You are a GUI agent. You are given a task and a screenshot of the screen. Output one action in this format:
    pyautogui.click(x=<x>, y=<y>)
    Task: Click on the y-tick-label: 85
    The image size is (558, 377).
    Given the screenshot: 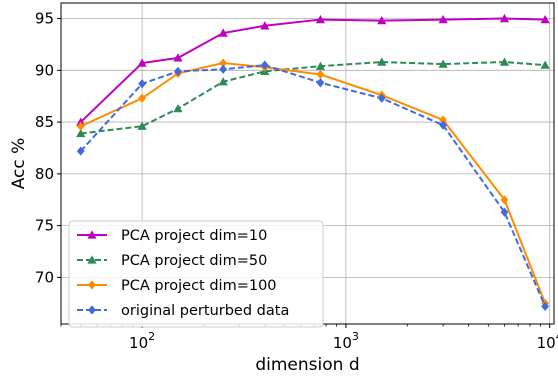 What is the action you would take?
    pyautogui.click(x=44, y=122)
    